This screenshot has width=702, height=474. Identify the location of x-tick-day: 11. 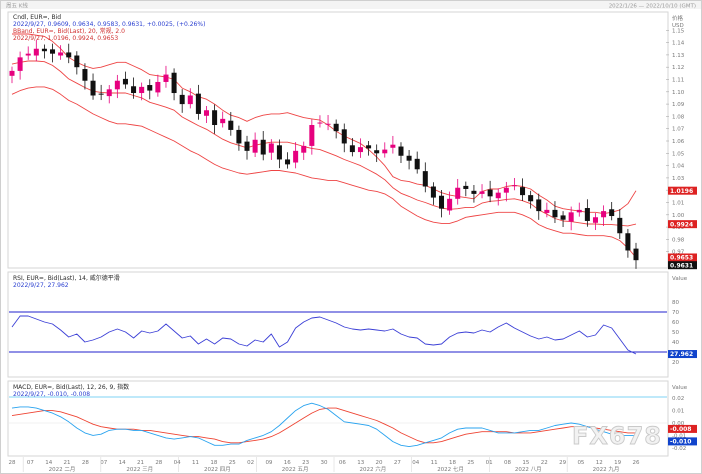
(195, 463).